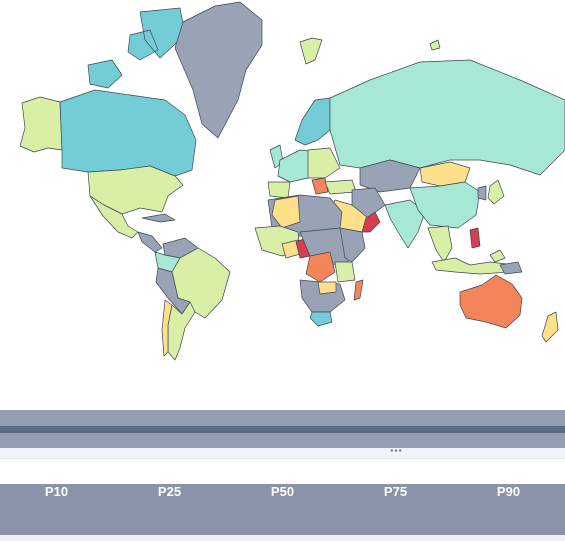  I want to click on map-region-greenland, so click(218, 70).